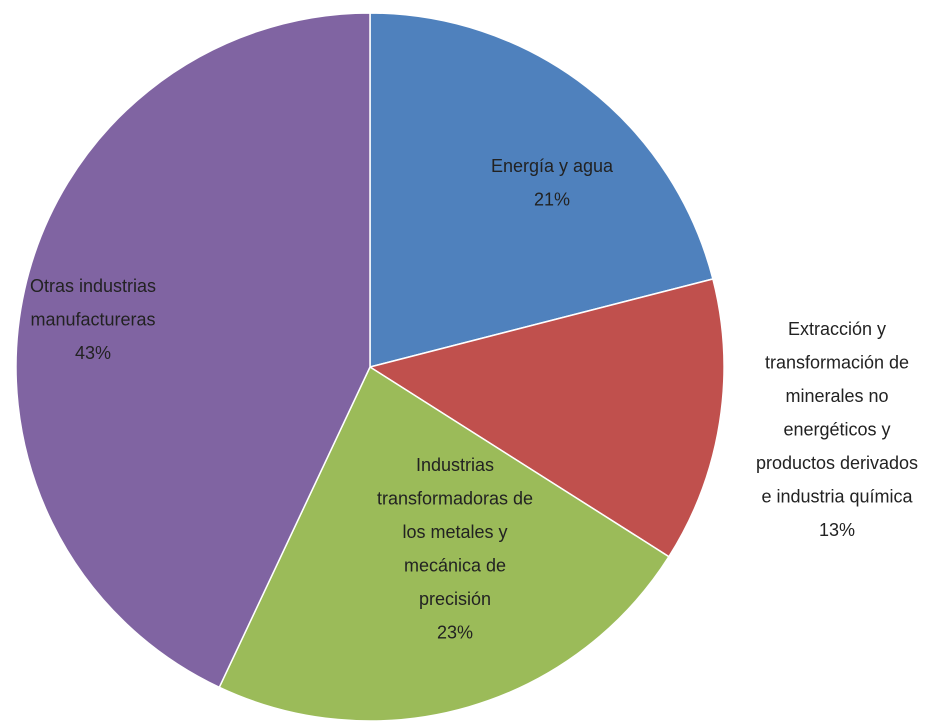  I want to click on slice-value-label: 23%, so click(455, 632).